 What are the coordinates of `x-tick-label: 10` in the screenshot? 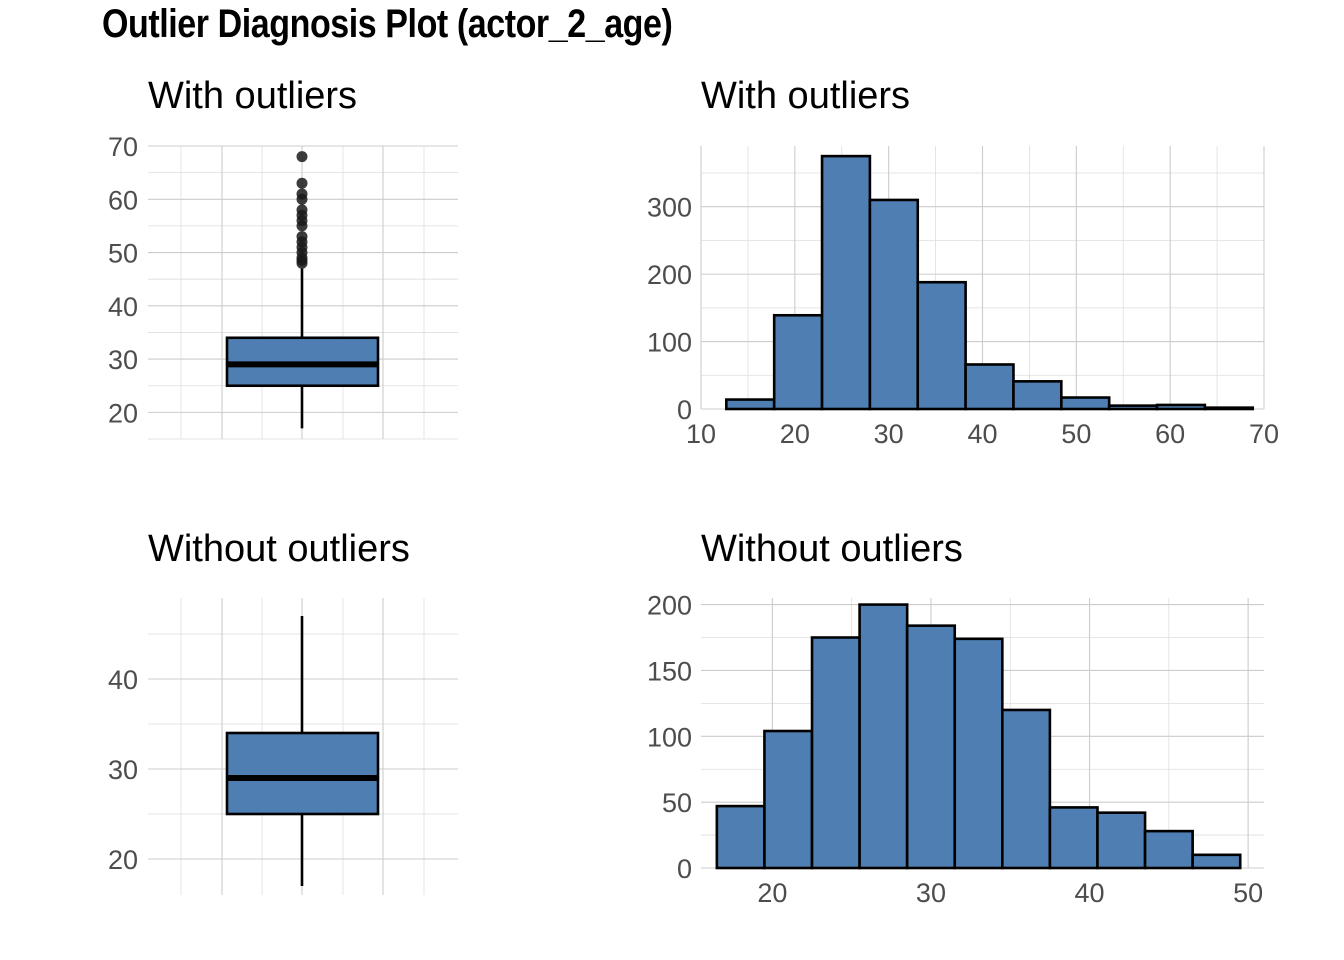 It's located at (701, 434).